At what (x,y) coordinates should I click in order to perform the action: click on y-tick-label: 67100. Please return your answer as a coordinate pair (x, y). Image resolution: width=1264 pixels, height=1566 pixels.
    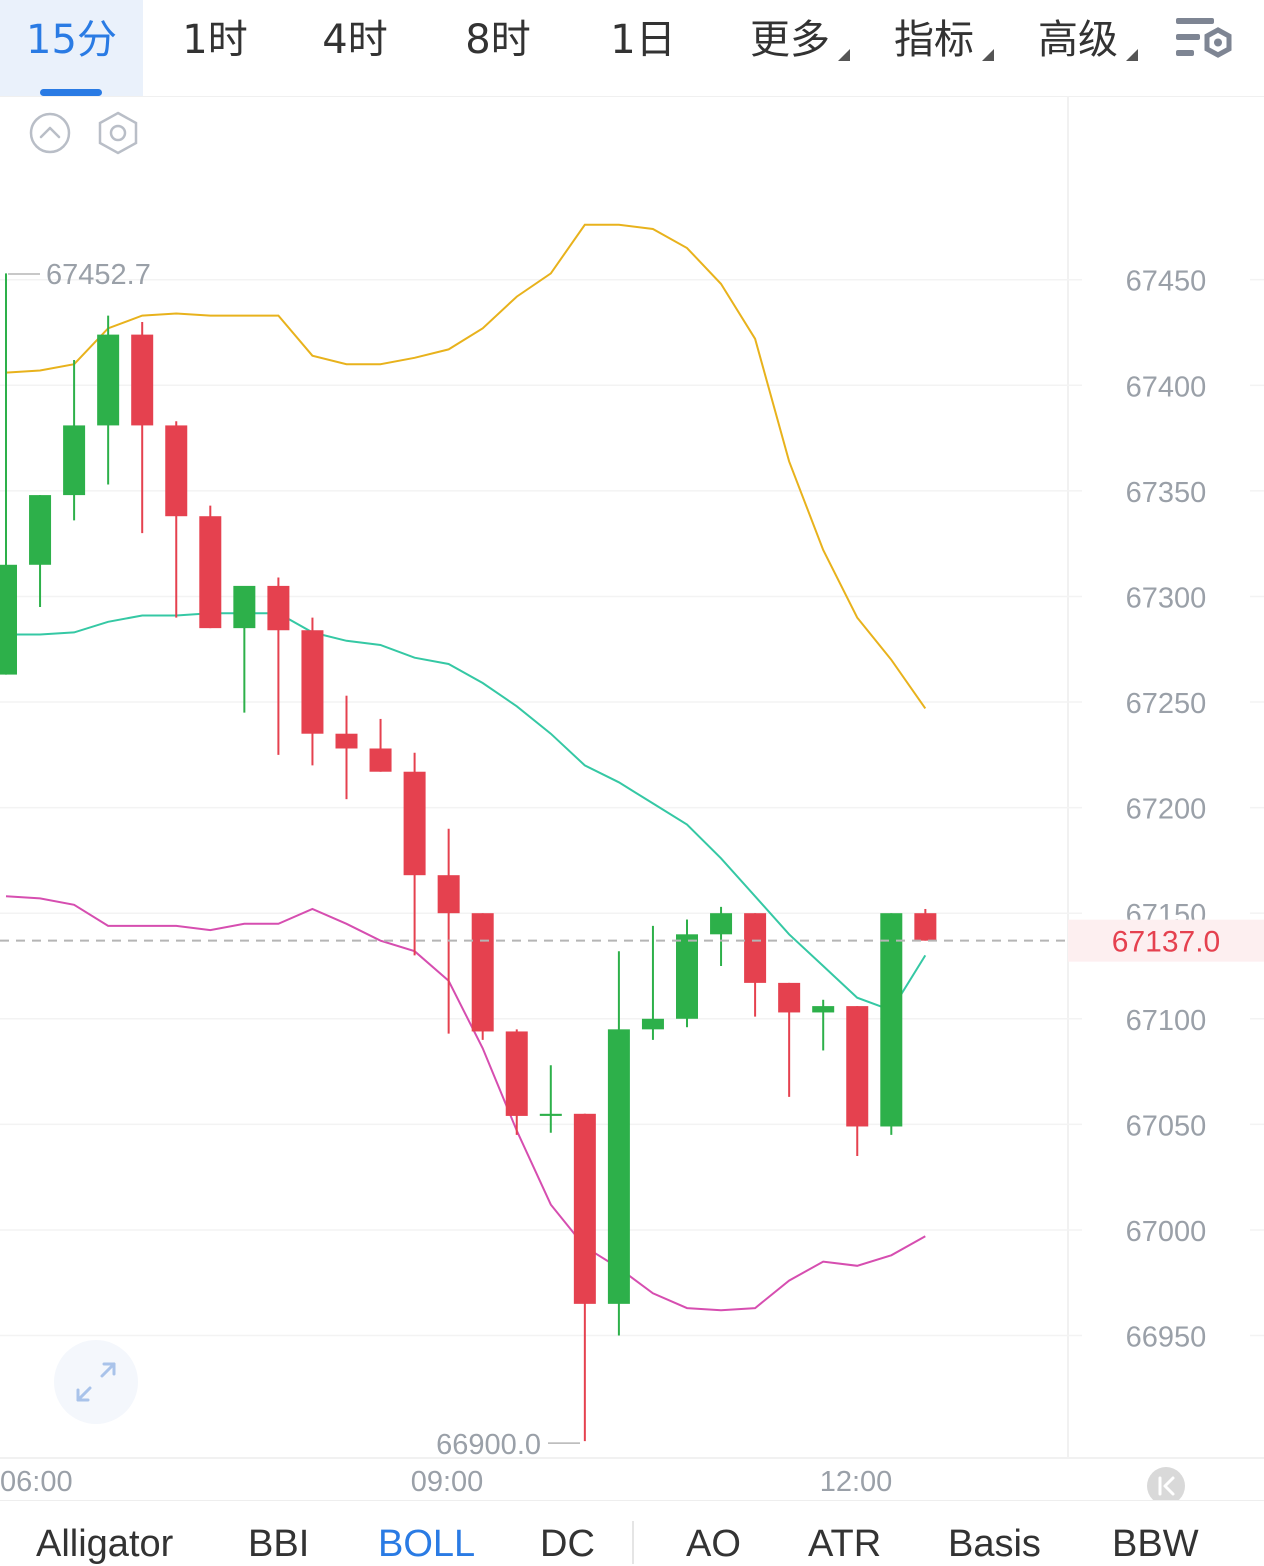
    Looking at the image, I should click on (1166, 1021).